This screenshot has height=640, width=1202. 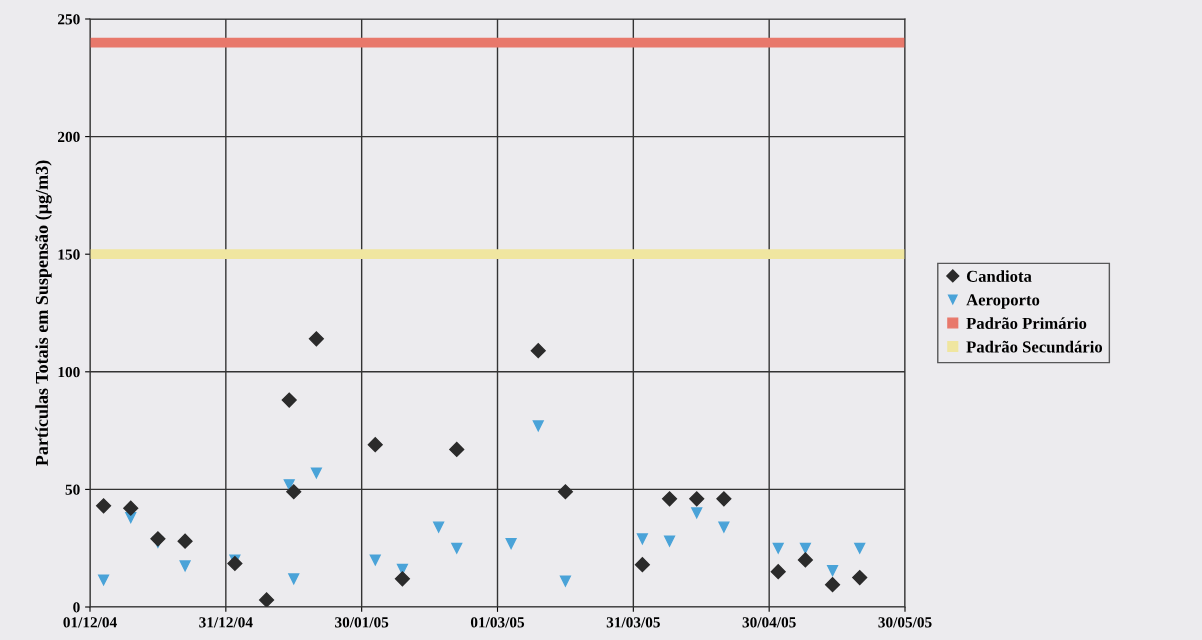 What do you see at coordinates (769, 622) in the screenshot?
I see `x-tick-label: 30/04/05` at bounding box center [769, 622].